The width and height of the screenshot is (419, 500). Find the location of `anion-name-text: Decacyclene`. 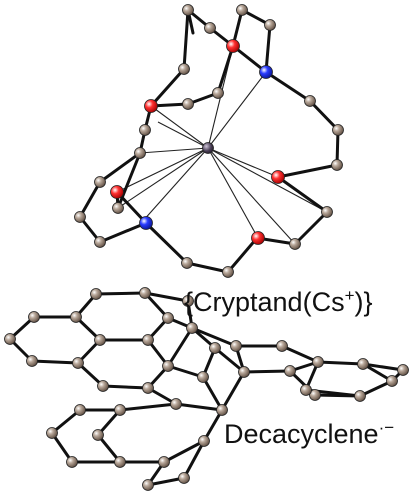

anion-name-text: Decacyclene is located at coordinates (301, 434).